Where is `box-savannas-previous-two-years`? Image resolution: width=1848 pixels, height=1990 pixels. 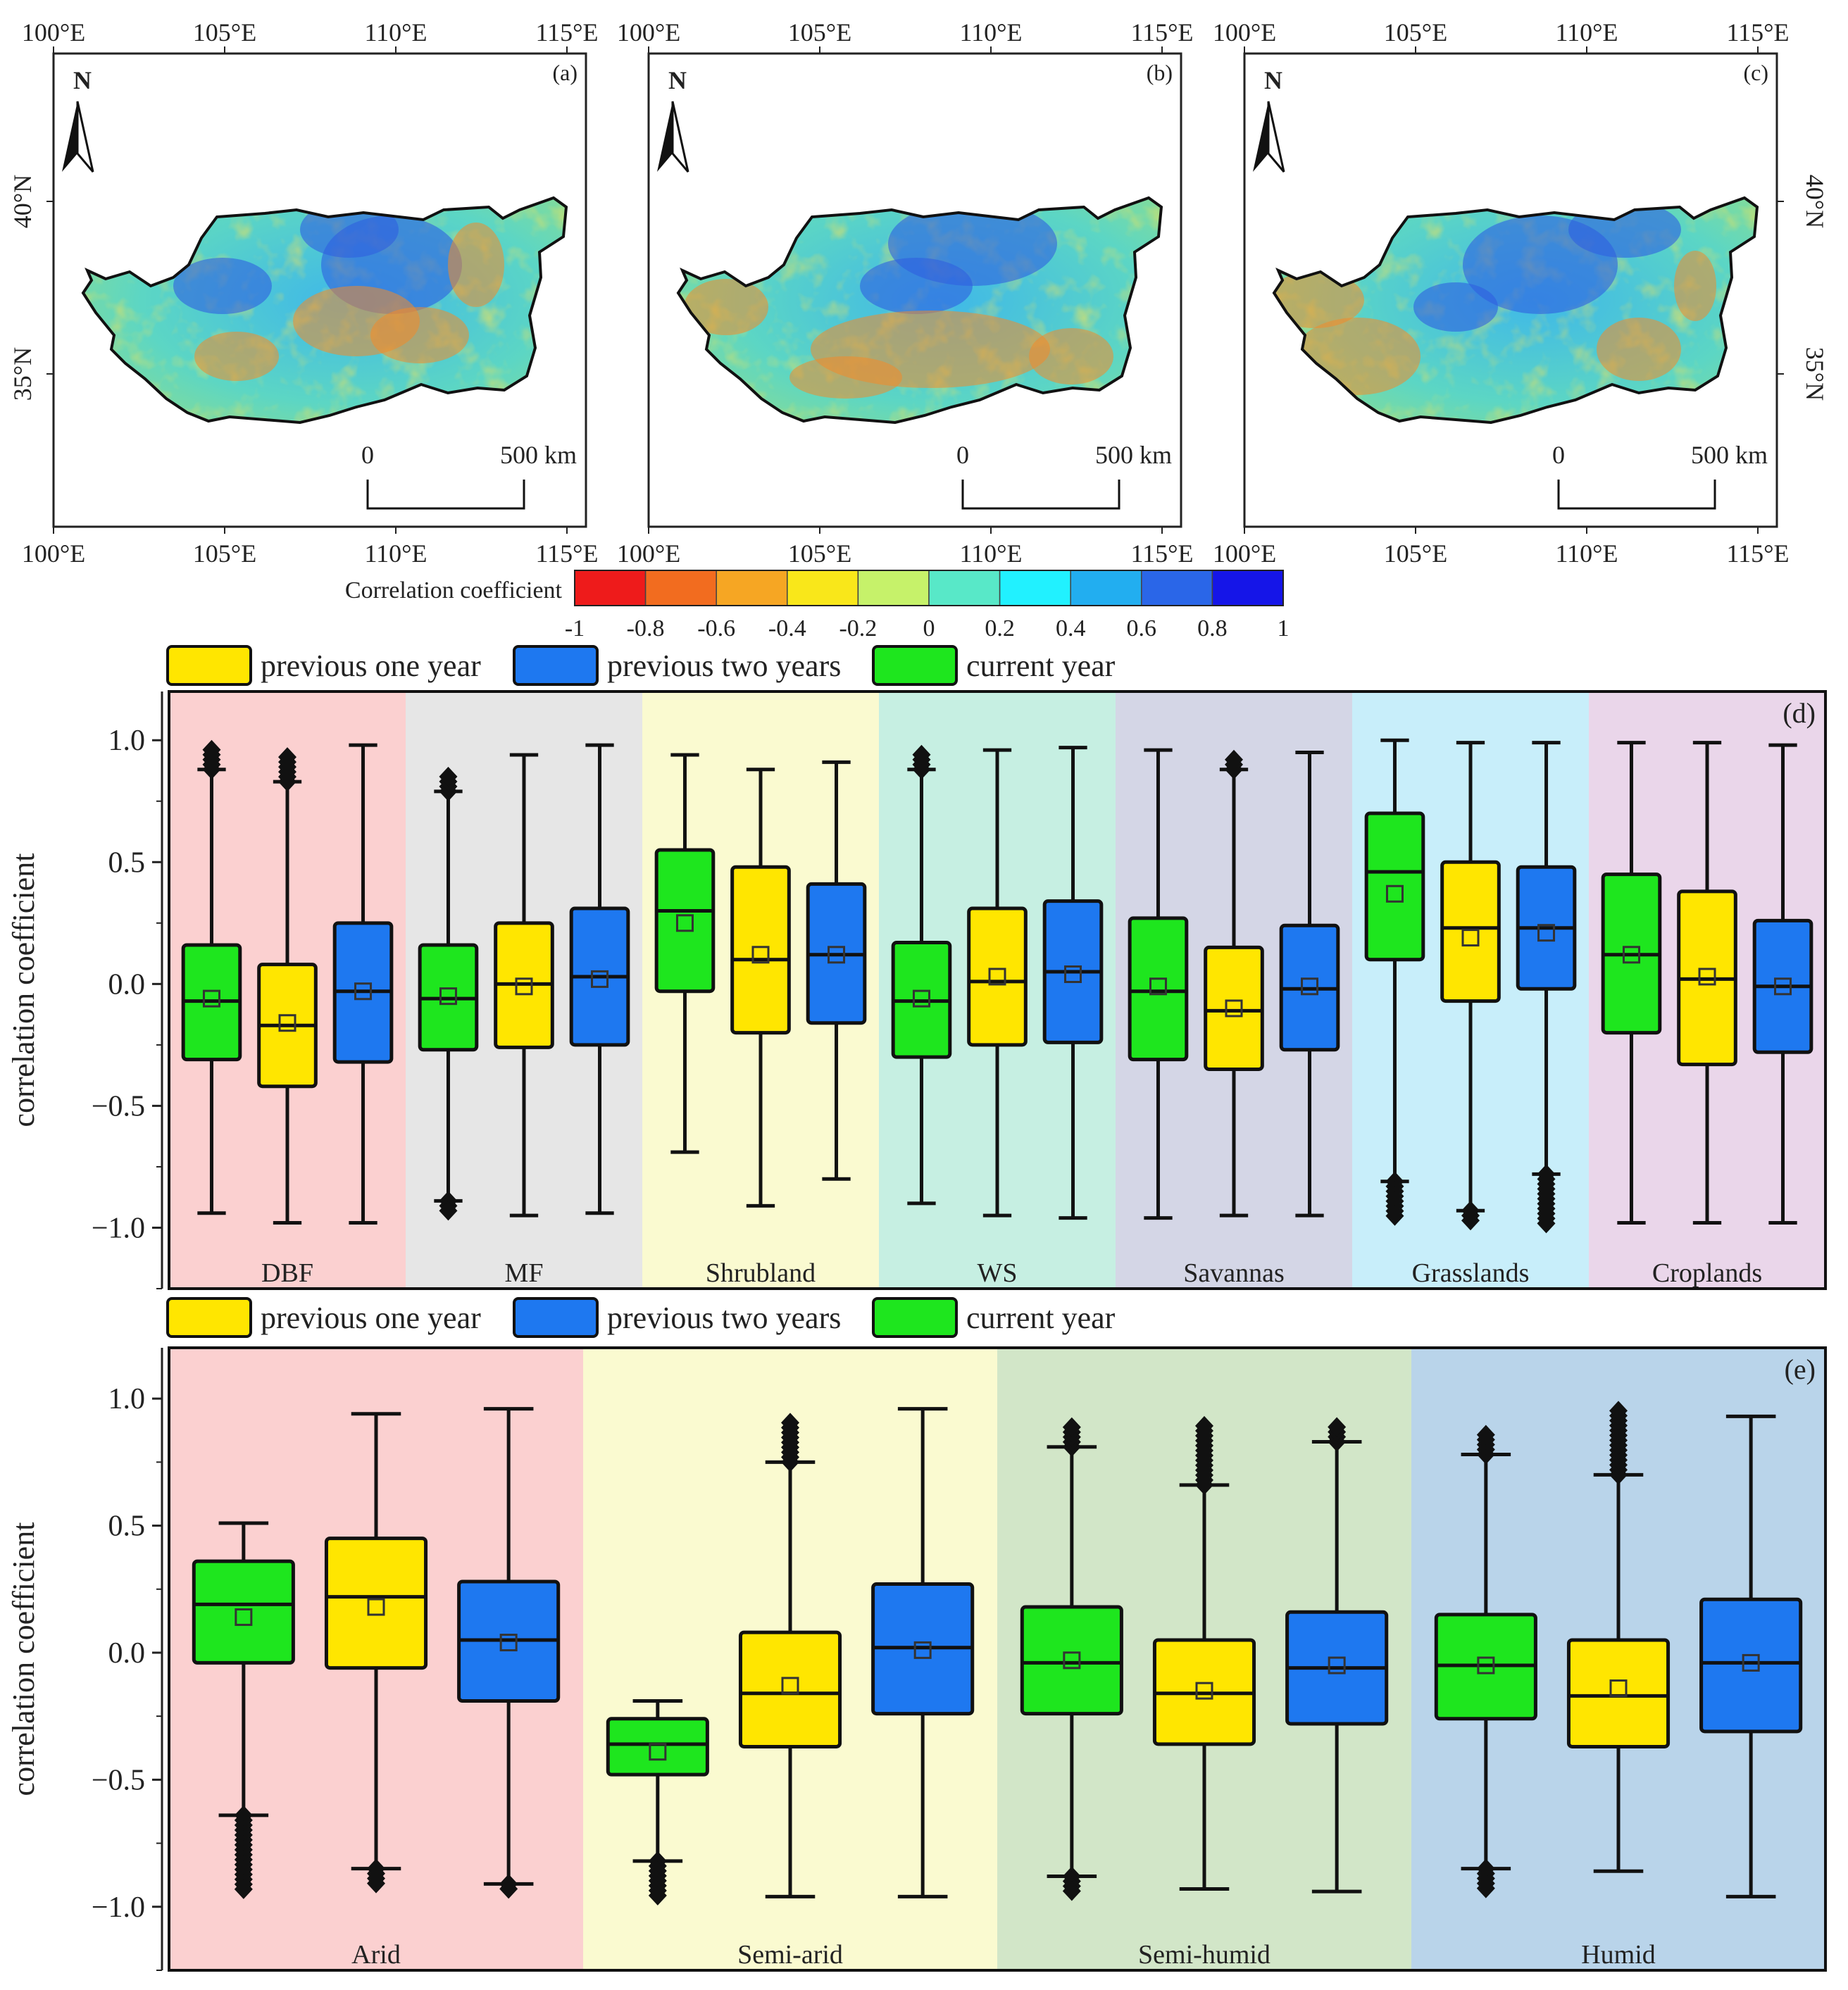 box-savannas-previous-two-years is located at coordinates (1309, 984).